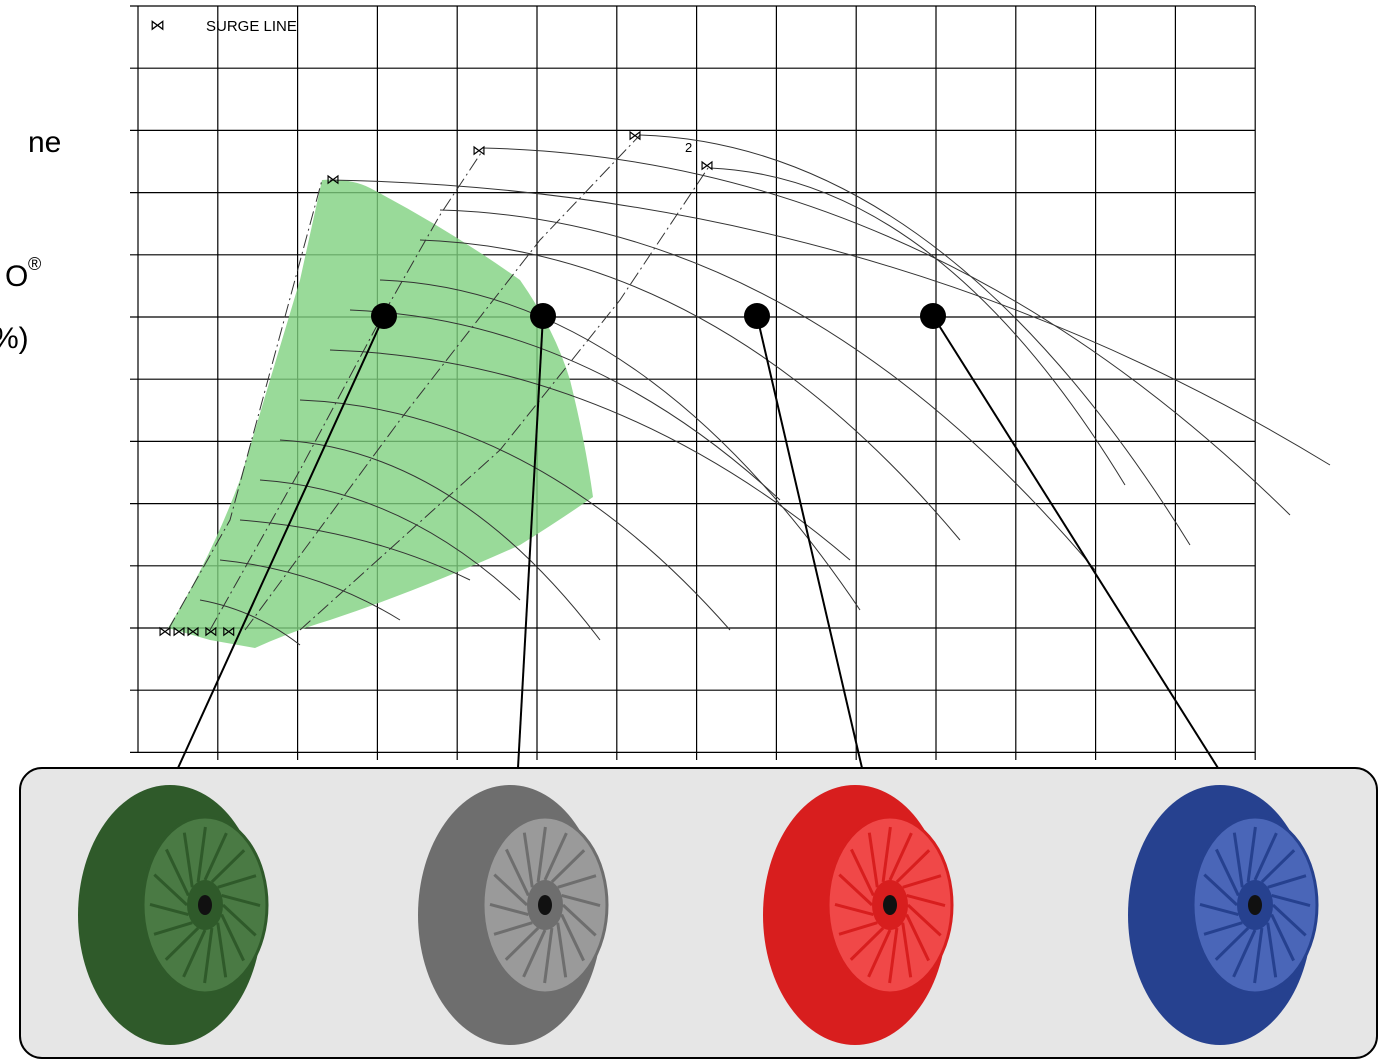  What do you see at coordinates (14, 338) in the screenshot?
I see `left-text: %)` at bounding box center [14, 338].